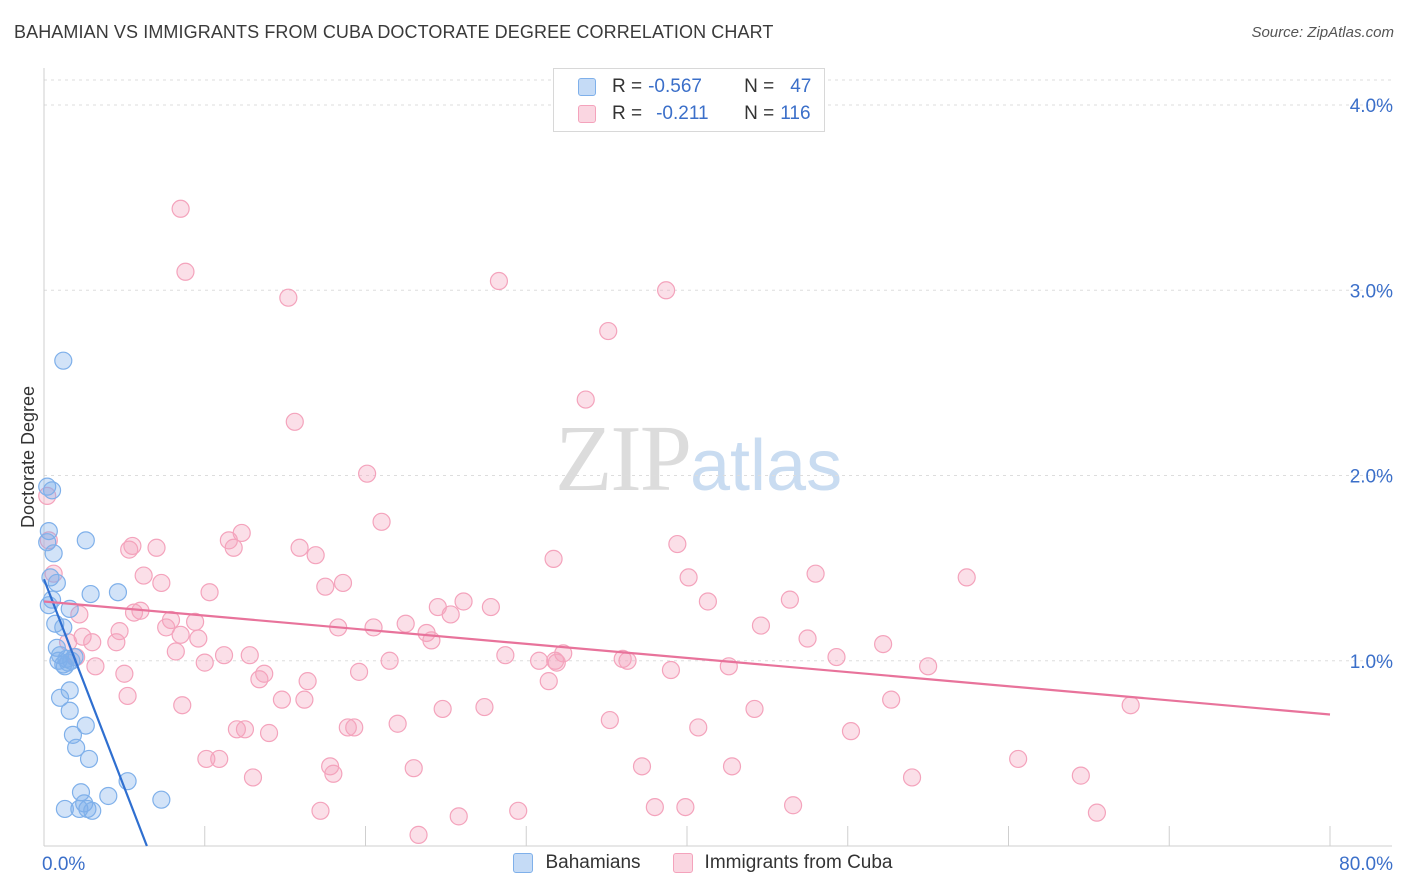 This screenshot has height=892, width=1406. I want to click on cuba-trend-line, so click(687, 658).